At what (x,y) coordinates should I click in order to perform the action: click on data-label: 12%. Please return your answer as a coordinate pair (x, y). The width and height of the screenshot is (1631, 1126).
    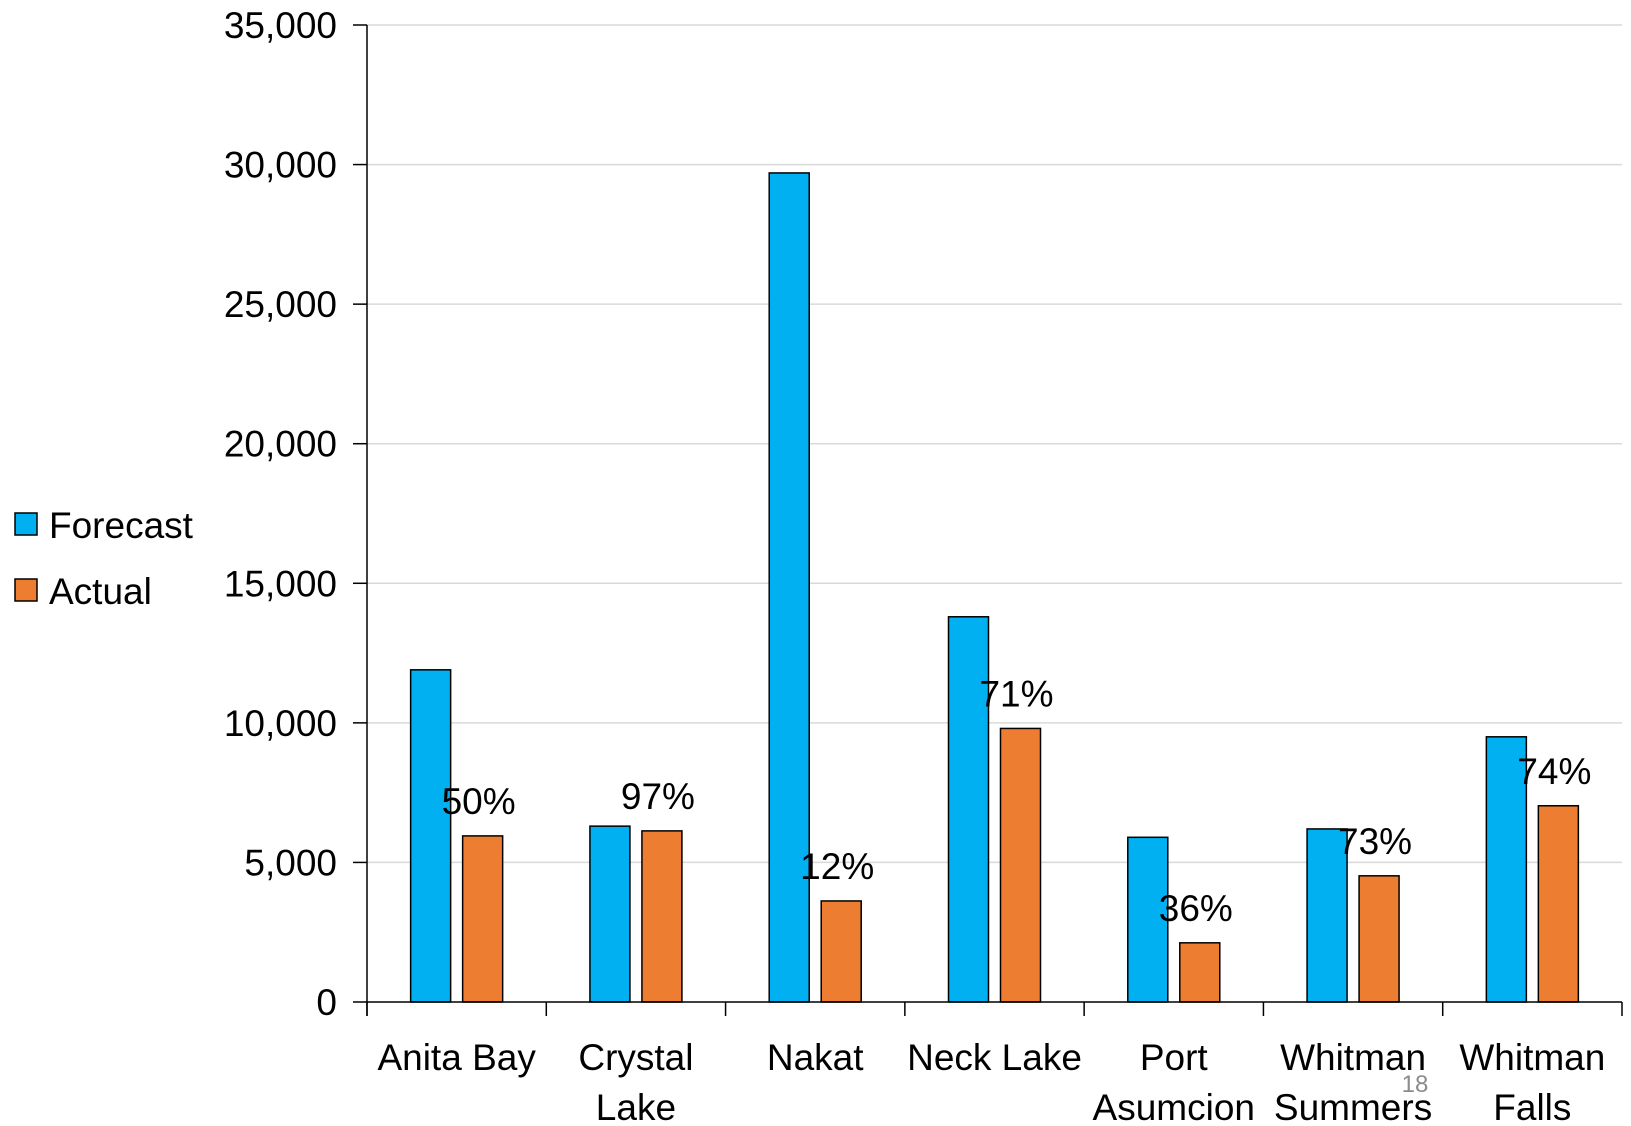
    Looking at the image, I should click on (837, 866).